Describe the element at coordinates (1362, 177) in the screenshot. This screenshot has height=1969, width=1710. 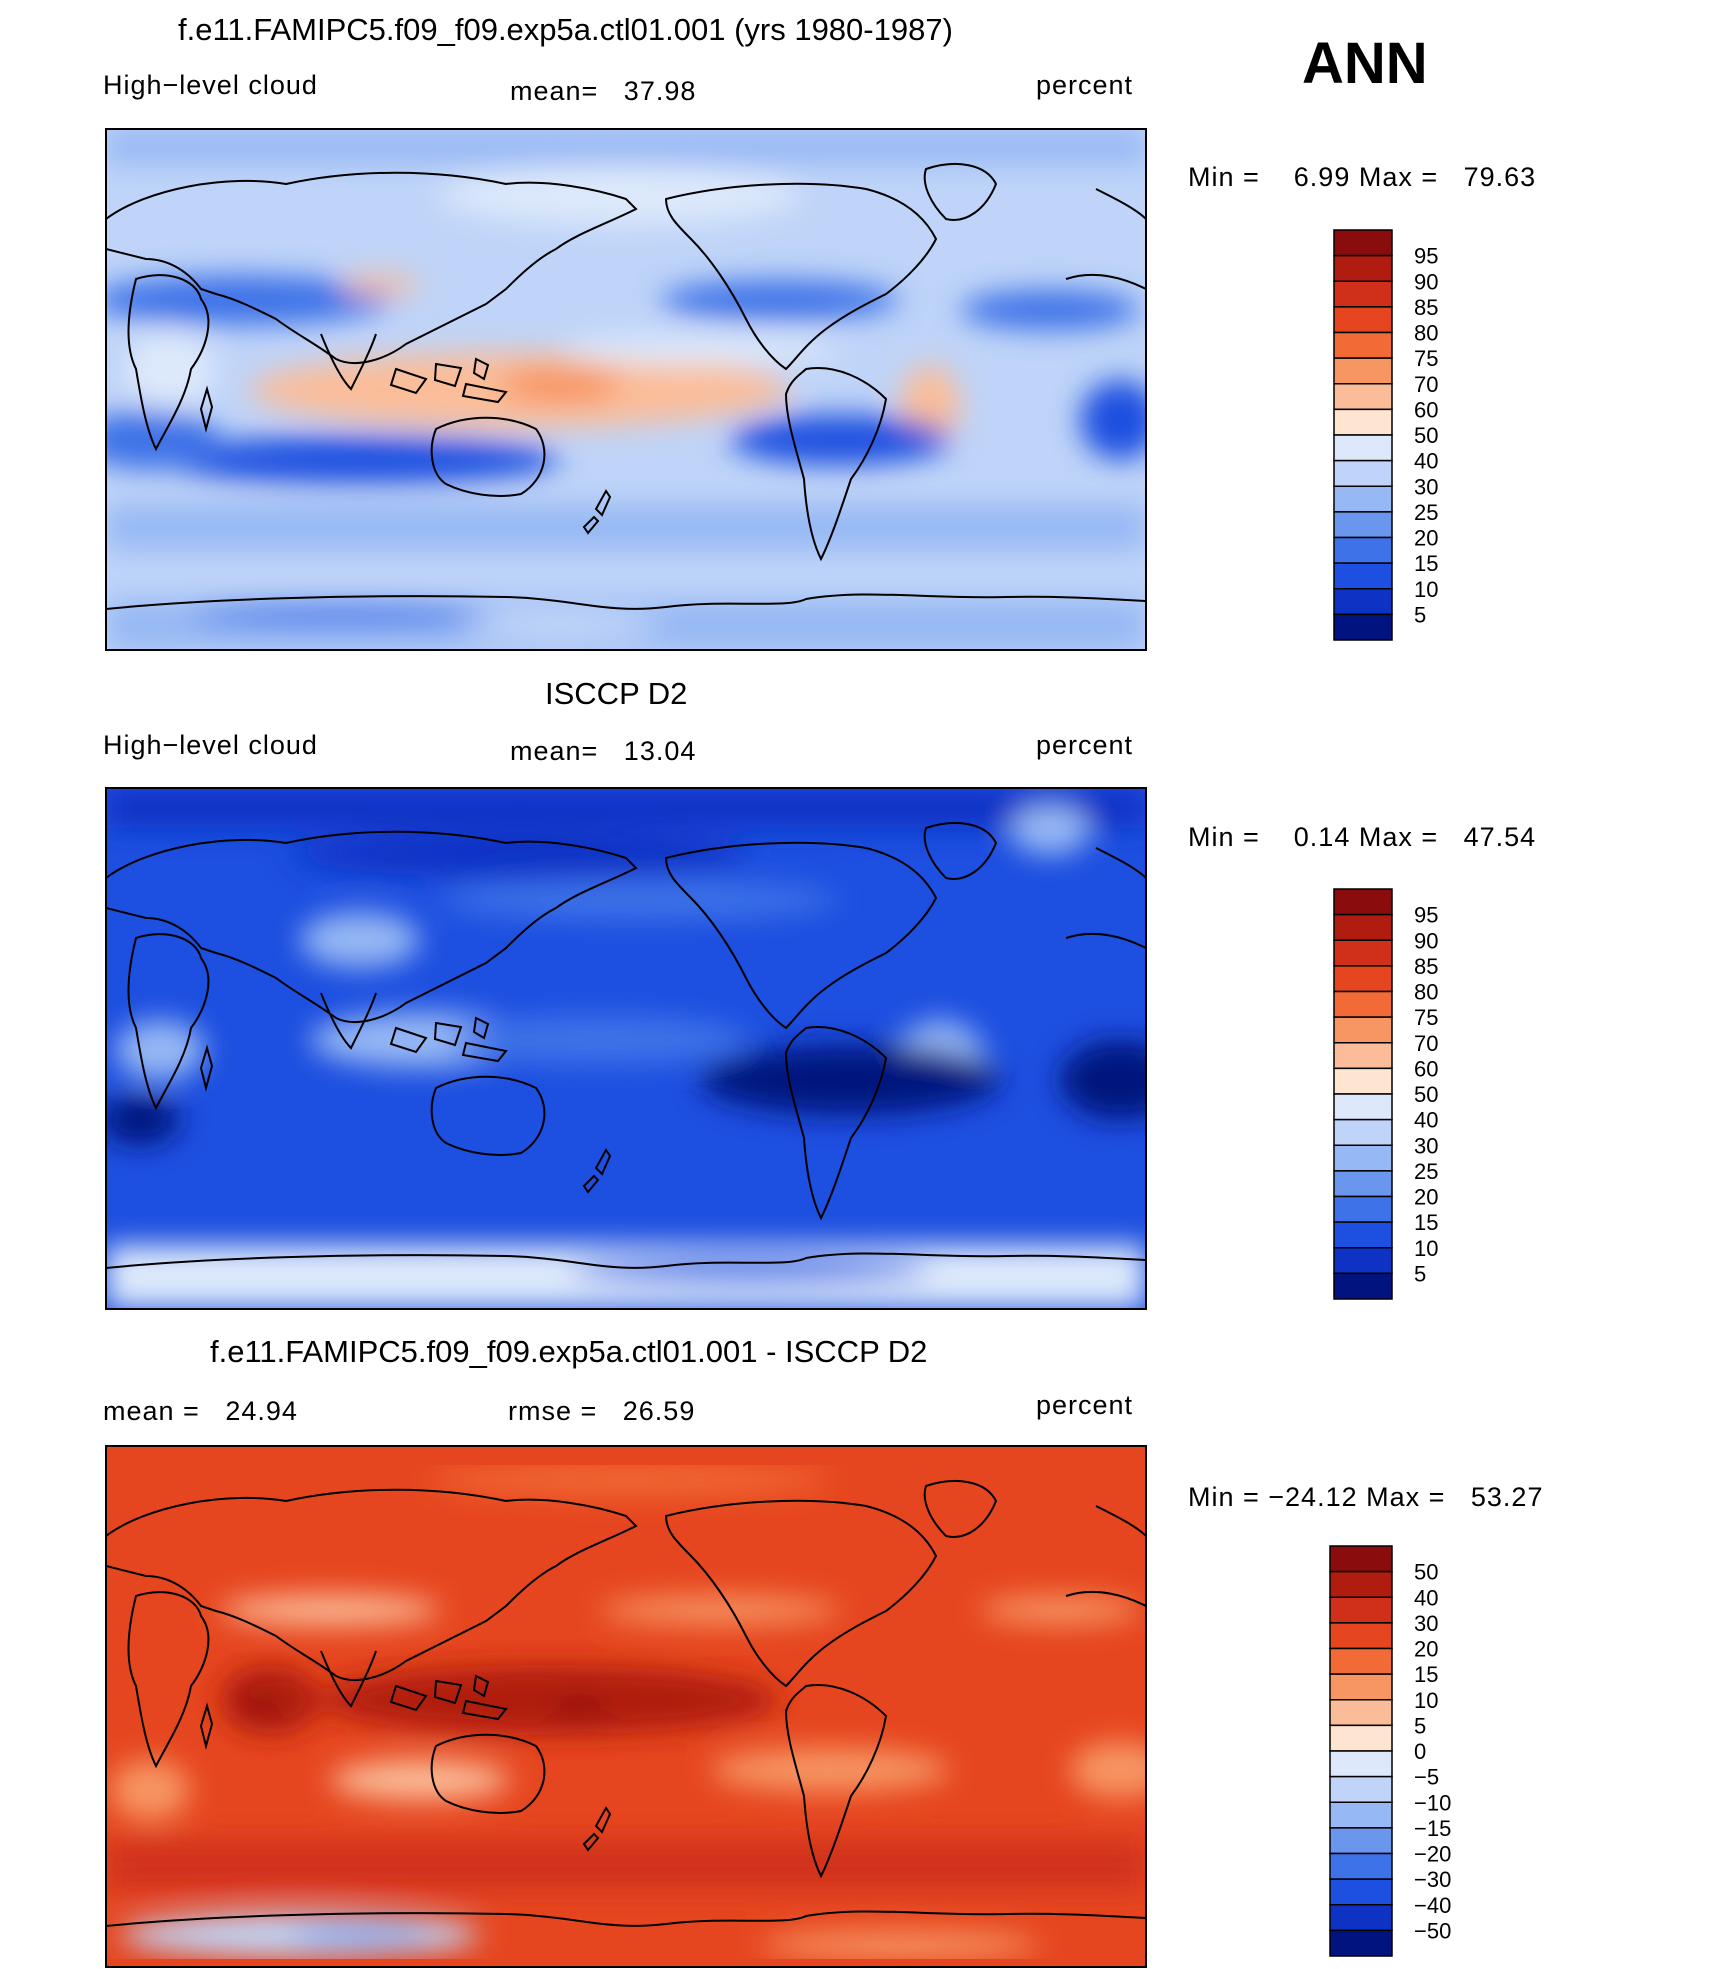
I see `panel1-minmax: Min = 6.99 Max = 79.63` at that location.